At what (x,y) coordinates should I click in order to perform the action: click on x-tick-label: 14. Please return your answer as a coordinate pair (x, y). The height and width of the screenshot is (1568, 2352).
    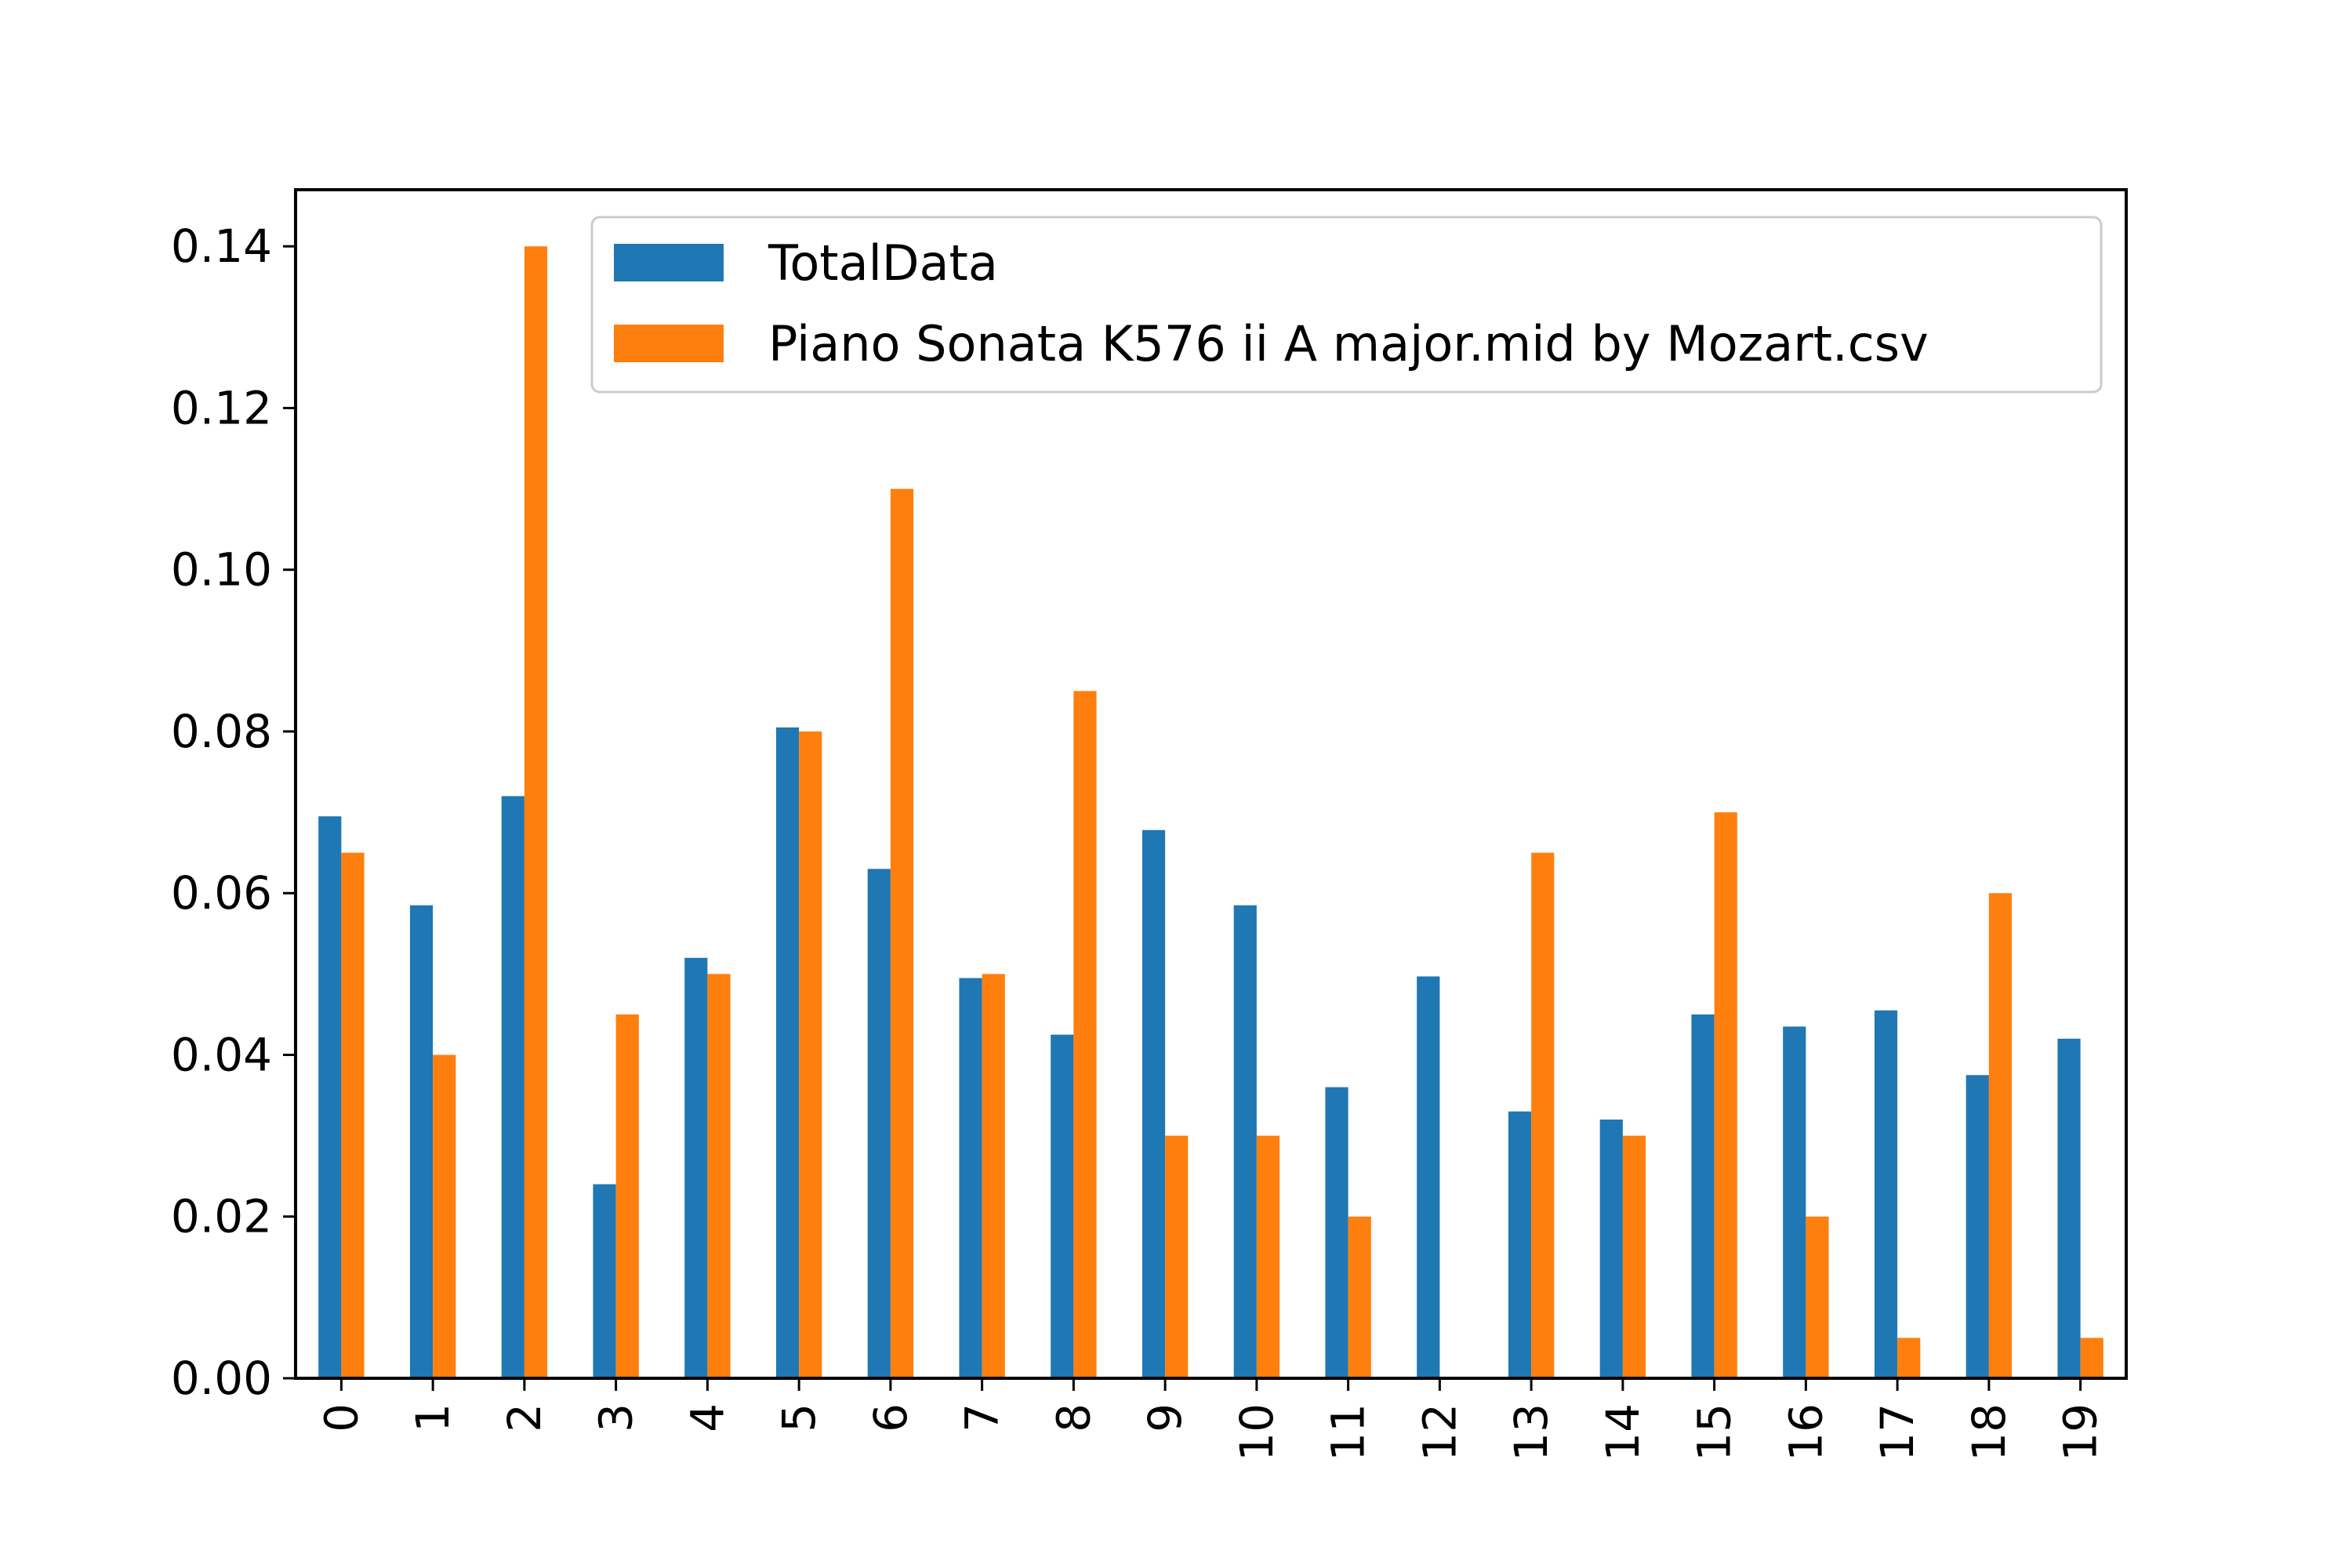
    Looking at the image, I should click on (1623, 1432).